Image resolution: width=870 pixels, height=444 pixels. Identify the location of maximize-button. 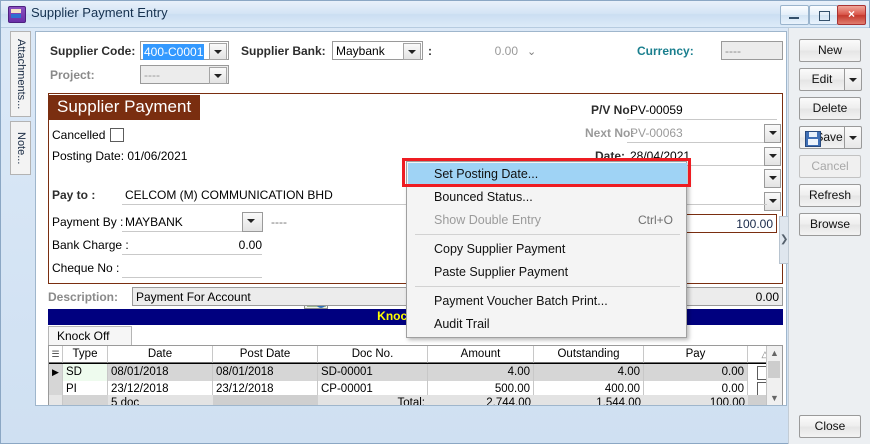
(823, 15).